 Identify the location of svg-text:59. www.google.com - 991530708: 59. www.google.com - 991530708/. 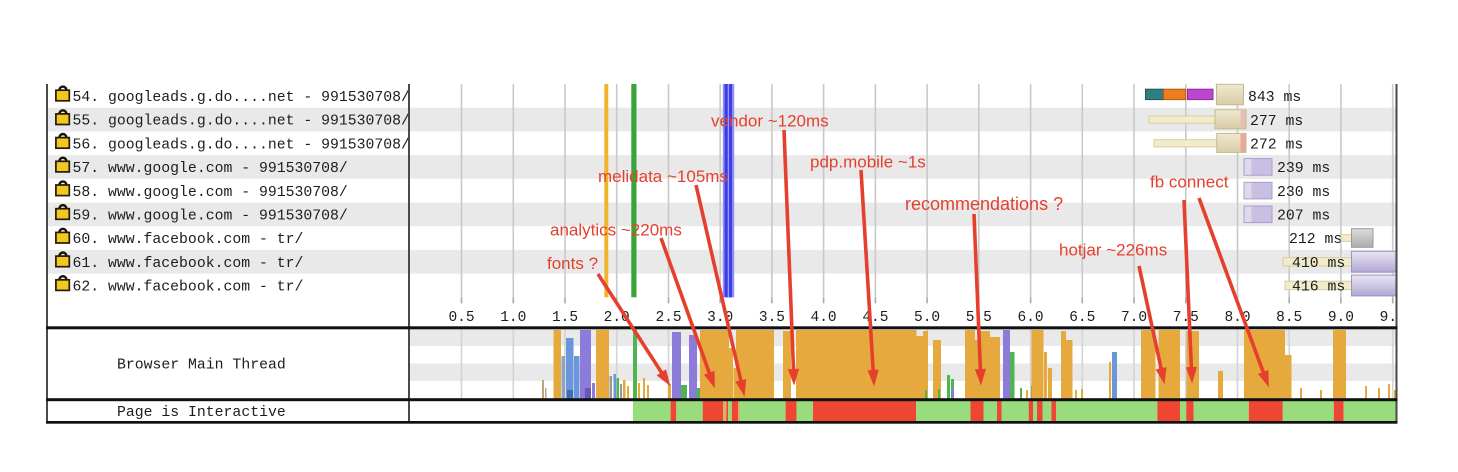
(210, 217).